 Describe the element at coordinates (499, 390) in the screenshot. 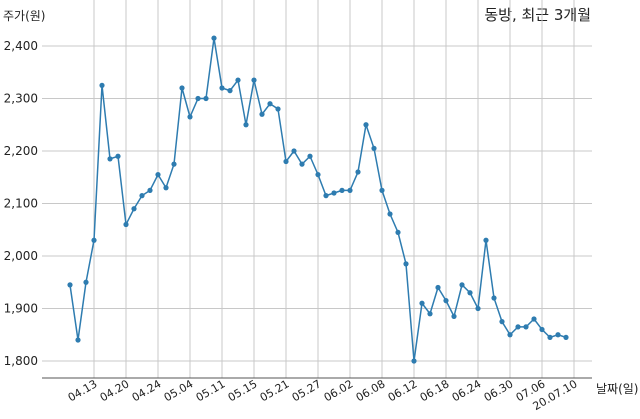

I see `x-tick-label: 06.30` at that location.